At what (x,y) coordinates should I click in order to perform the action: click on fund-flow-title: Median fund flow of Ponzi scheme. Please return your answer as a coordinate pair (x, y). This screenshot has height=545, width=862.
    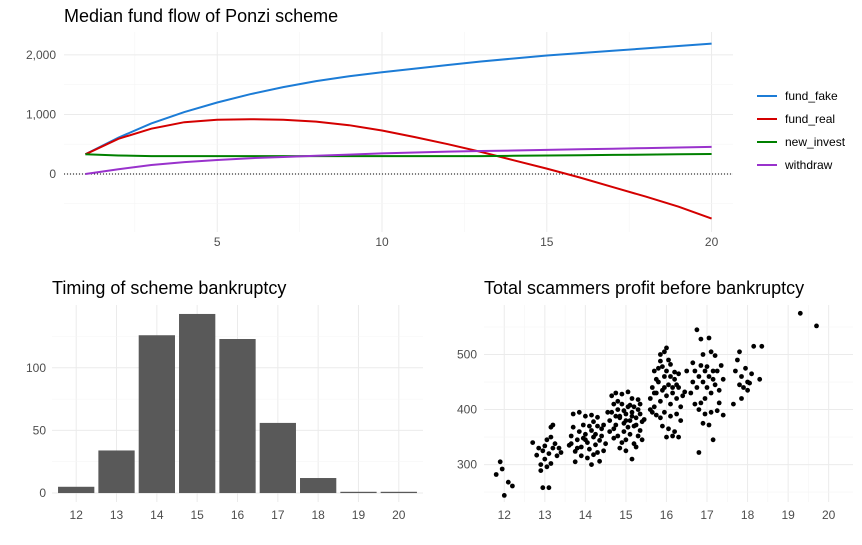
    Looking at the image, I should click on (201, 16).